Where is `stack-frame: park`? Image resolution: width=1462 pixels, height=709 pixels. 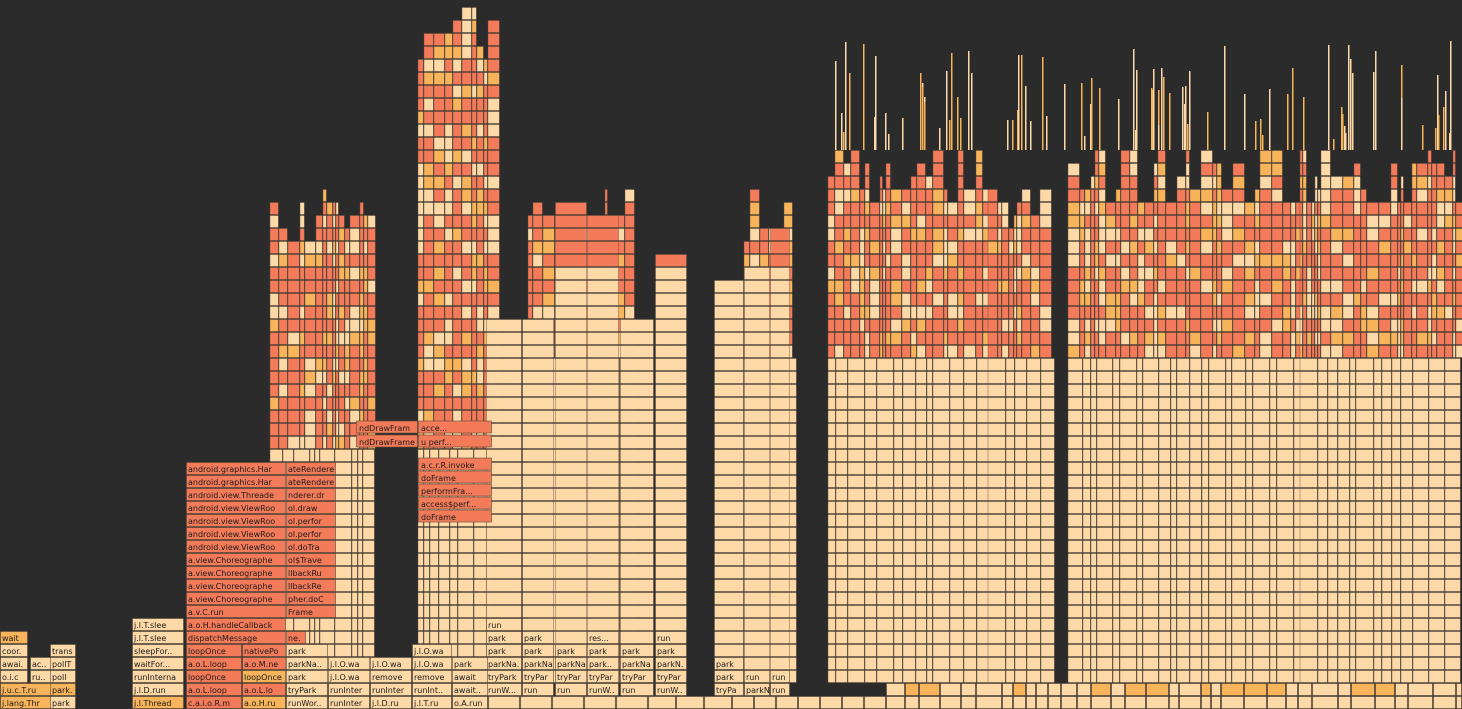 stack-frame: park is located at coordinates (307, 677).